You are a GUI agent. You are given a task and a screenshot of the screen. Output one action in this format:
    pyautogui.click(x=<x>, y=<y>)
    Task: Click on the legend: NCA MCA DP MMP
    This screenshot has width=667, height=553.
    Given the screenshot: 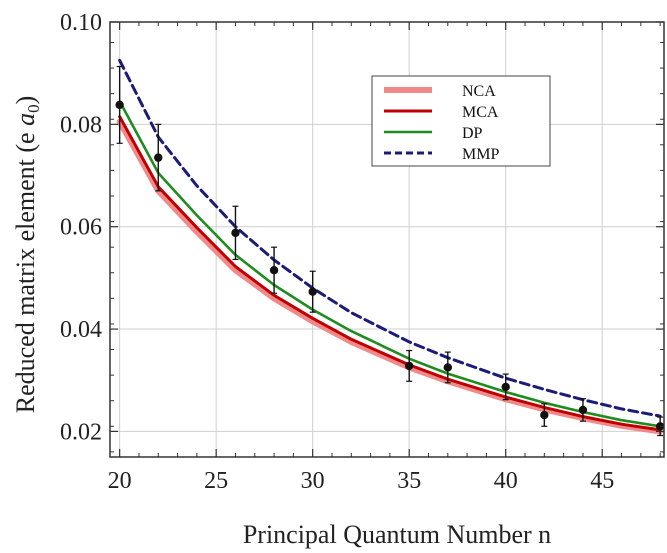 What is the action you would take?
    pyautogui.click(x=461, y=121)
    